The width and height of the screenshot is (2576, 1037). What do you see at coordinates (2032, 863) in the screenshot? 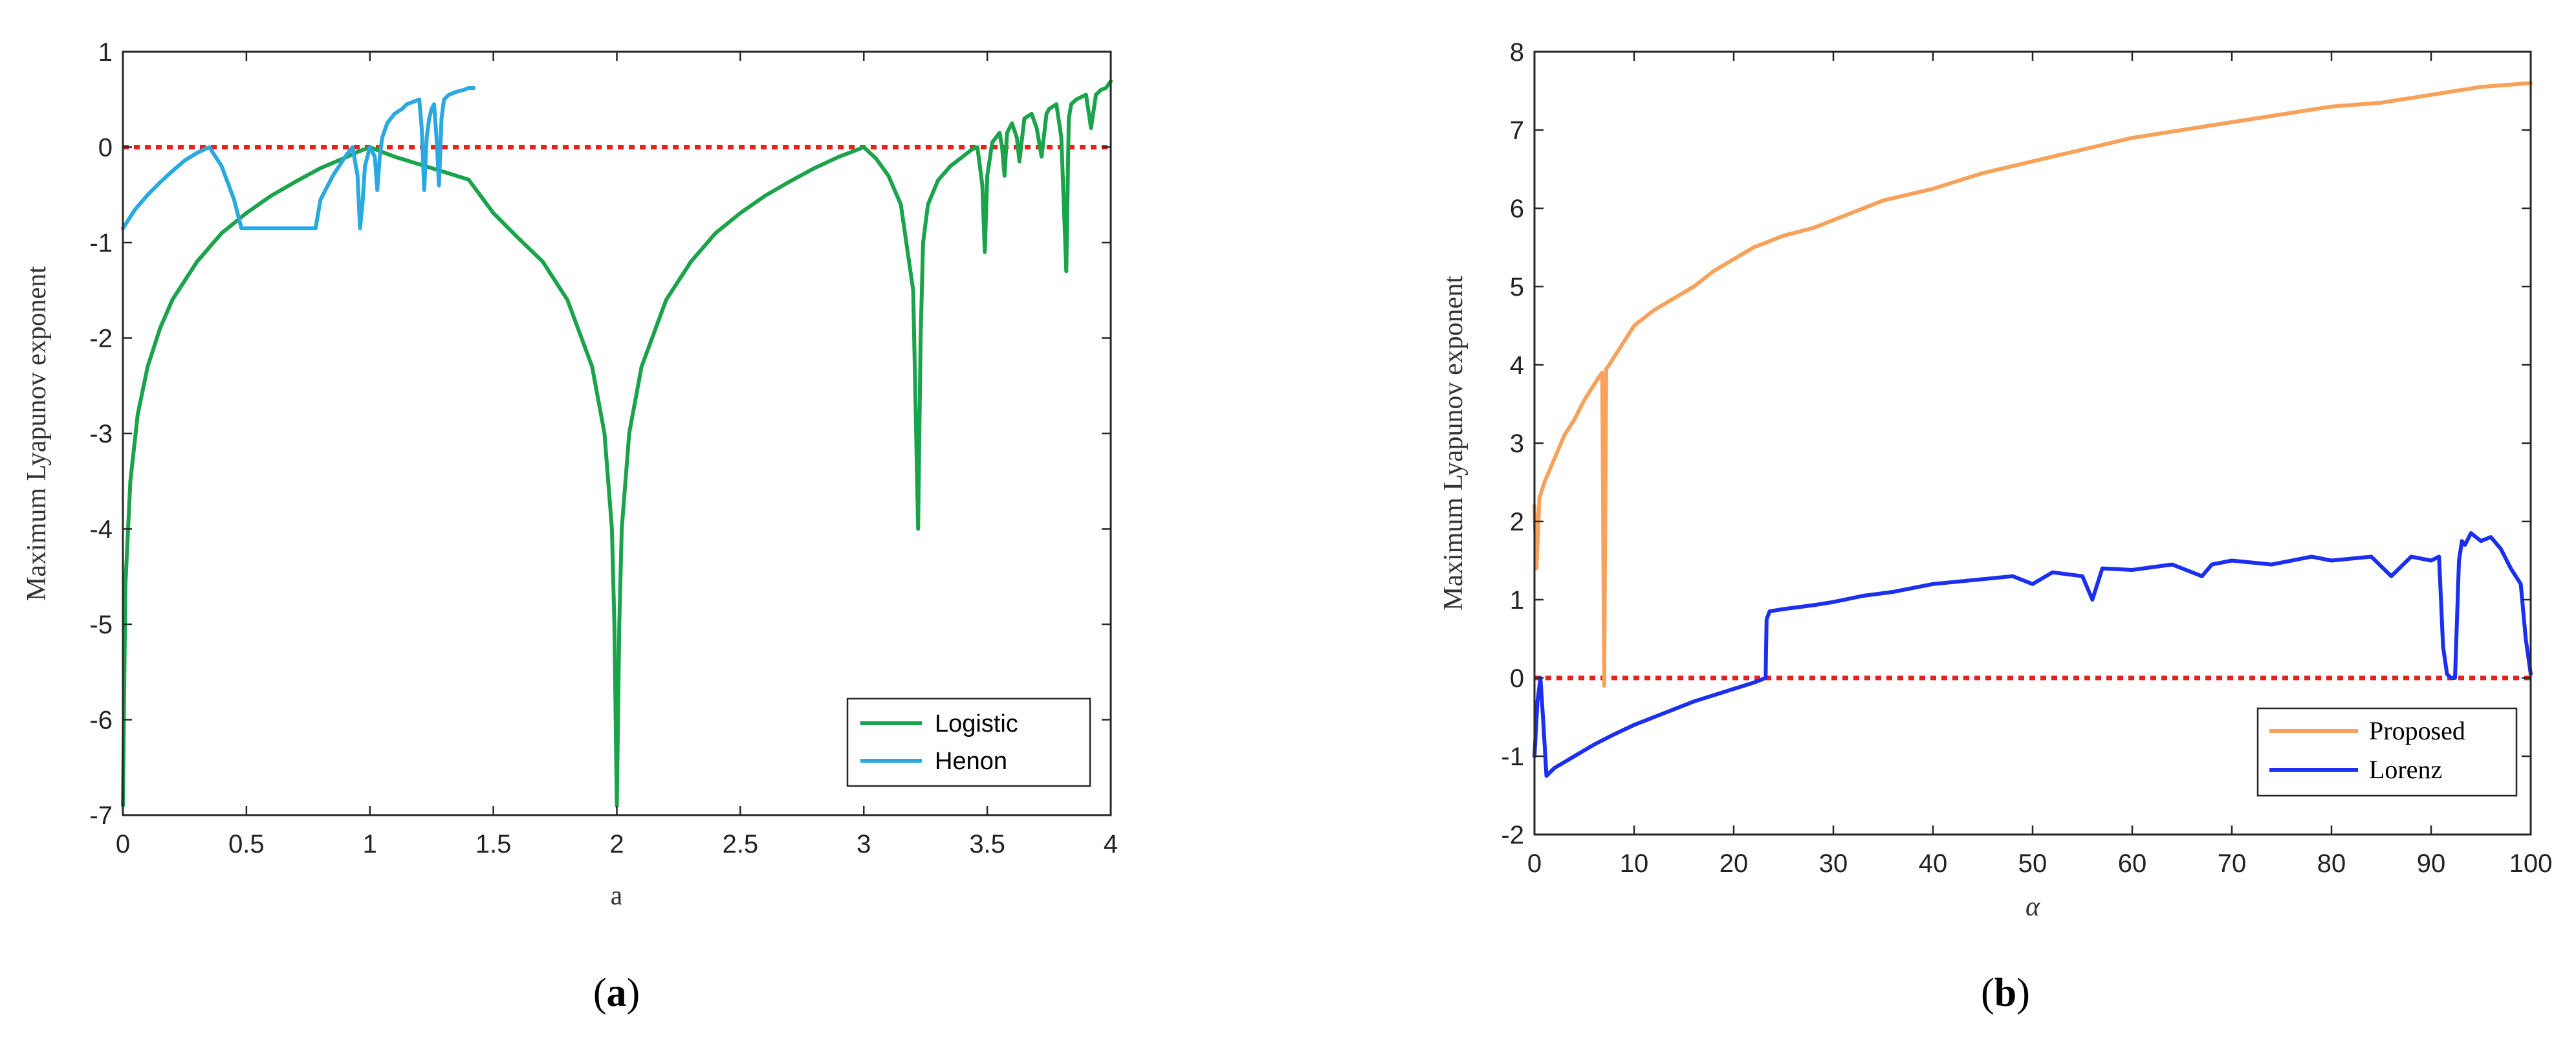
I see `panel-b-x-tick-label: 50` at bounding box center [2032, 863].